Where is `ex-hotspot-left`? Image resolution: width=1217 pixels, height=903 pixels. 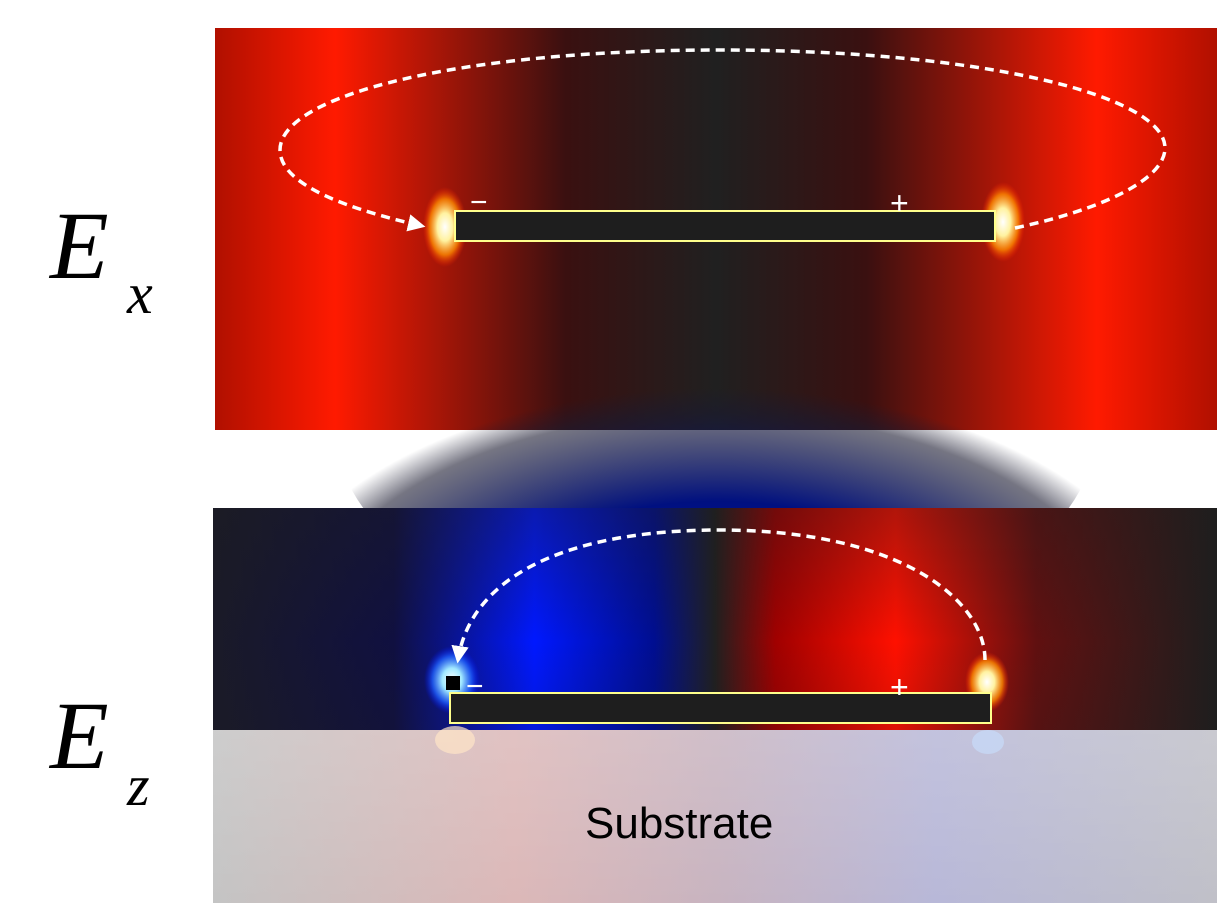
ex-hotspot-left is located at coordinates (445, 227).